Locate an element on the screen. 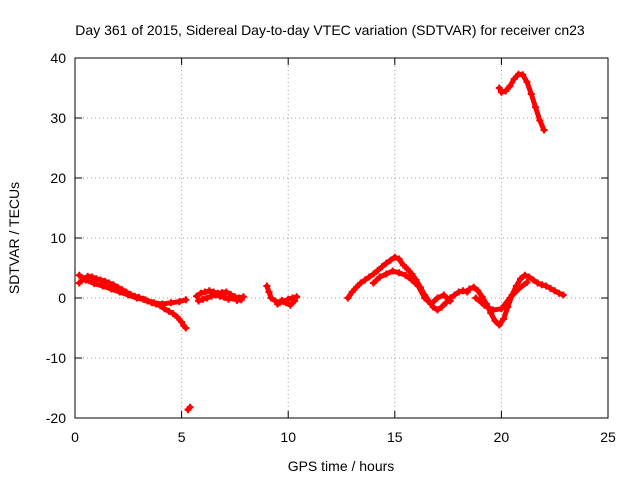 The height and width of the screenshot is (480, 640). x-axis-label: GPS time / hours is located at coordinates (341, 466).